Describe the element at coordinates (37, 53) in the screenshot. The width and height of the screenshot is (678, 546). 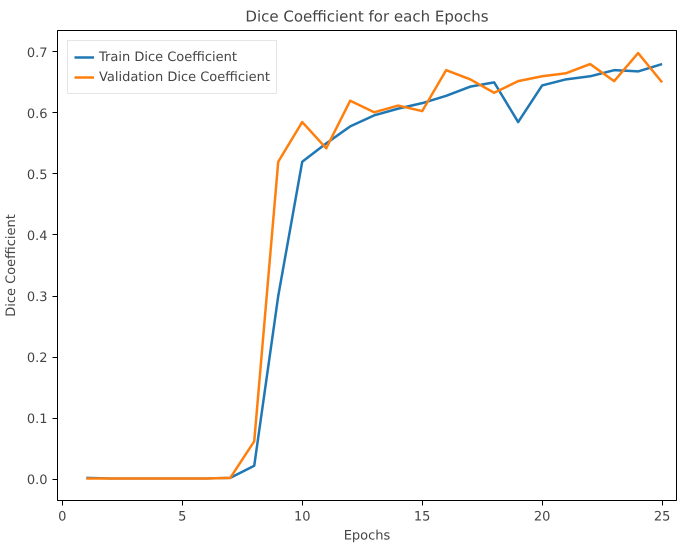
I see `y-tick-label: 0.7` at that location.